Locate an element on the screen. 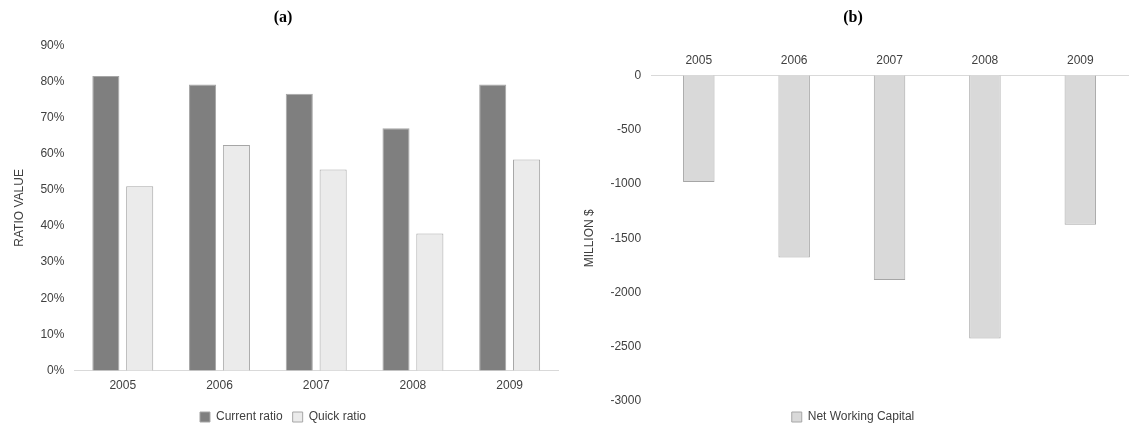 This screenshot has width=1148, height=441. y-tick-label: 50% is located at coordinates (52, 189).